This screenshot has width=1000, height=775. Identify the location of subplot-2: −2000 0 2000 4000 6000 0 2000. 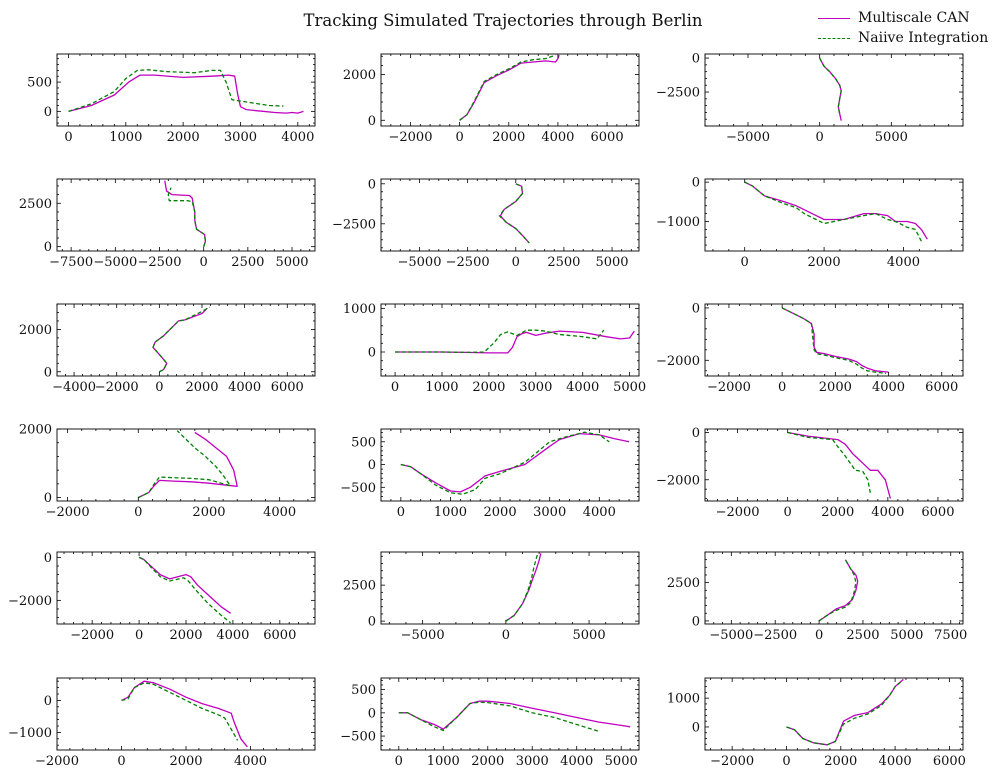
(491, 99).